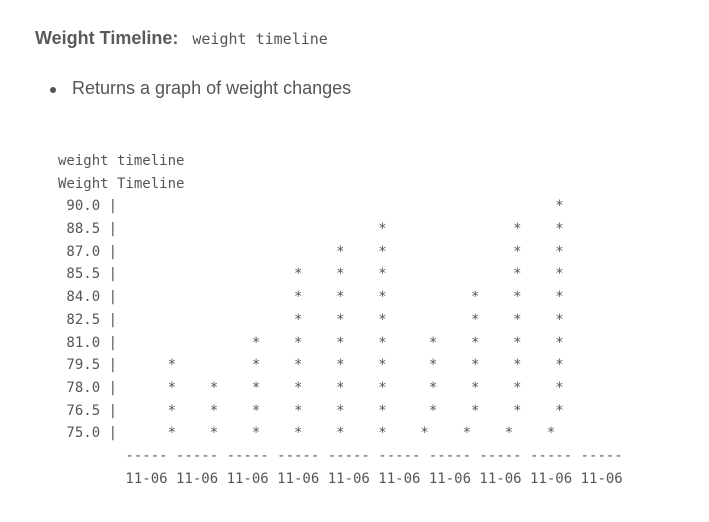 Image resolution: width=709 pixels, height=522 pixels. Describe the element at coordinates (107, 38) in the screenshot. I see `heading-label: Weight Timeline:` at that location.